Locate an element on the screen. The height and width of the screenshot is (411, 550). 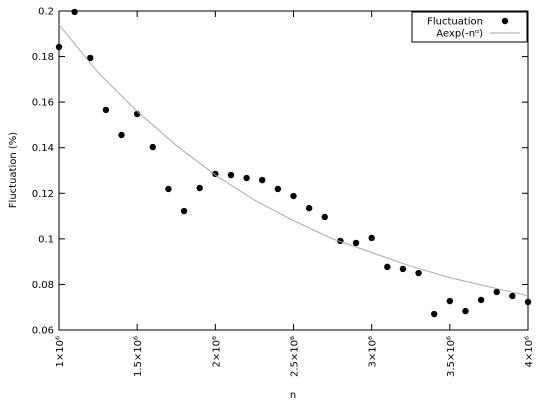
y-tick-label: 0.08 is located at coordinates (43, 285).